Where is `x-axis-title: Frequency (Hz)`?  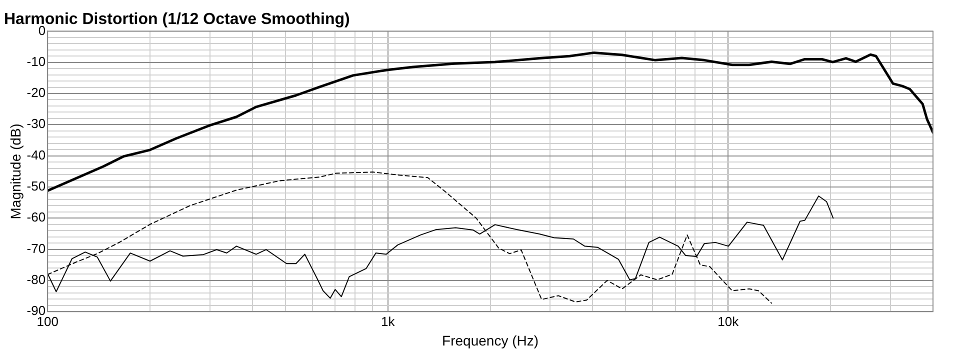
x-axis-title: Frequency (Hz) is located at coordinates (490, 340).